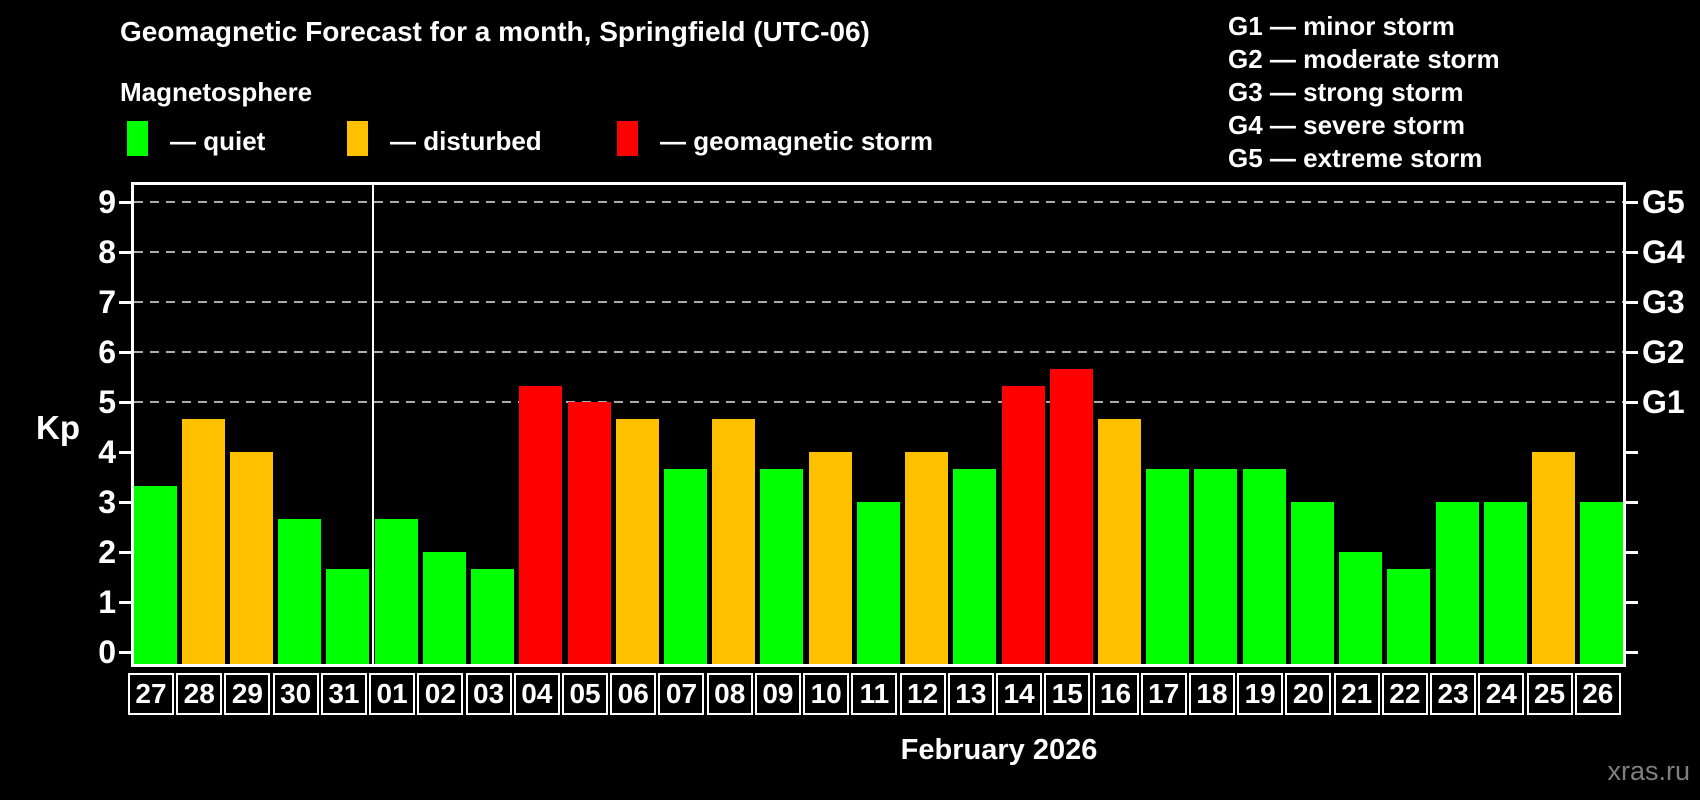 This screenshot has height=800, width=1700. I want to click on x-tick-label-01: 01, so click(392, 694).